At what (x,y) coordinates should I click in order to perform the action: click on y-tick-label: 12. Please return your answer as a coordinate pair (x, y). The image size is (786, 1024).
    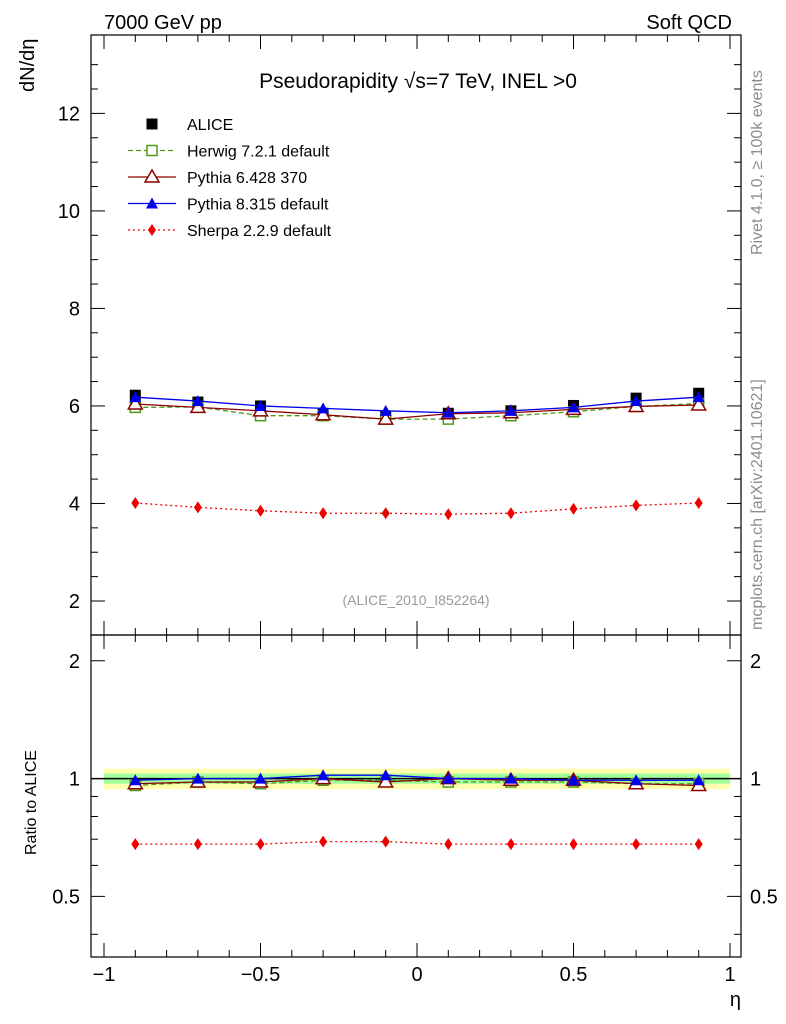
    Looking at the image, I should click on (69, 114).